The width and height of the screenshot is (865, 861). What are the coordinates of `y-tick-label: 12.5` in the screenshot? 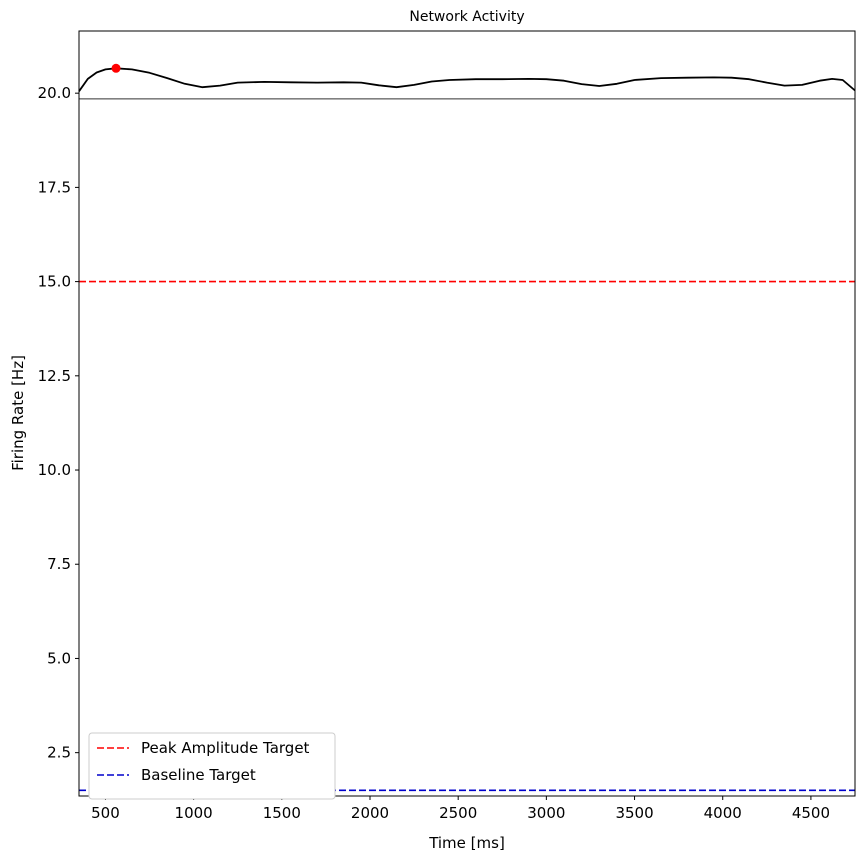 It's located at (54, 376).